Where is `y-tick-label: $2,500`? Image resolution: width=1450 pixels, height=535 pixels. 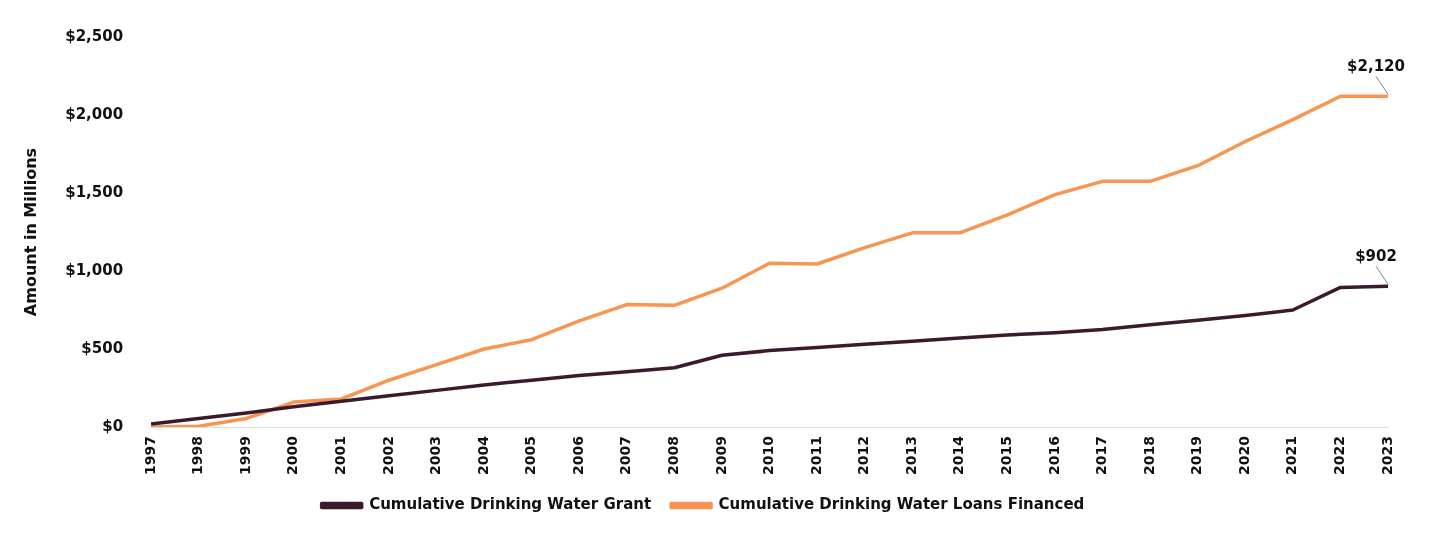 y-tick-label: $2,500 is located at coordinates (94, 35).